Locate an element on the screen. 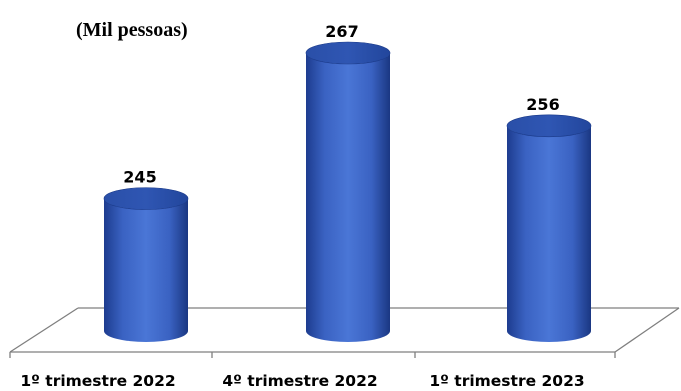 The width and height of the screenshot is (681, 391). unit-label: (Mil pessoas) is located at coordinates (132, 30).